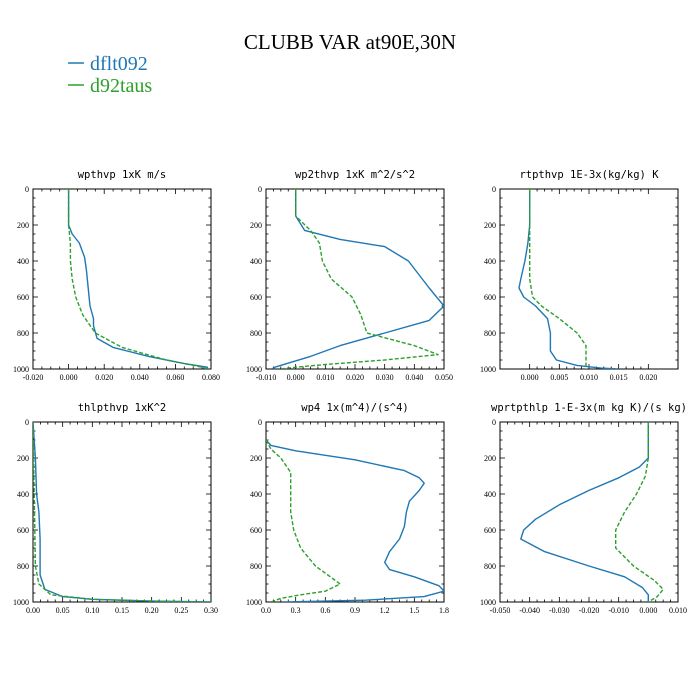 The width and height of the screenshot is (700, 700). What do you see at coordinates (414, 610) in the screenshot?
I see `x-tick-label: 1.5` at bounding box center [414, 610].